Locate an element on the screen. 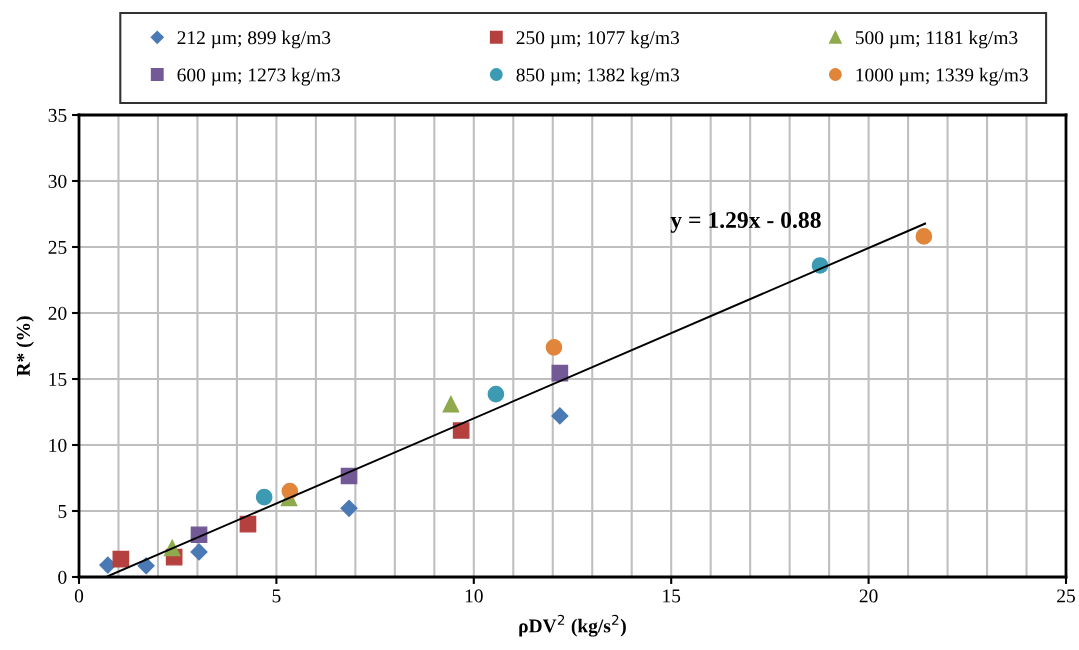 The height and width of the screenshot is (650, 1079). legend-label: 212 µm; 899 kg/m3 is located at coordinates (254, 39).